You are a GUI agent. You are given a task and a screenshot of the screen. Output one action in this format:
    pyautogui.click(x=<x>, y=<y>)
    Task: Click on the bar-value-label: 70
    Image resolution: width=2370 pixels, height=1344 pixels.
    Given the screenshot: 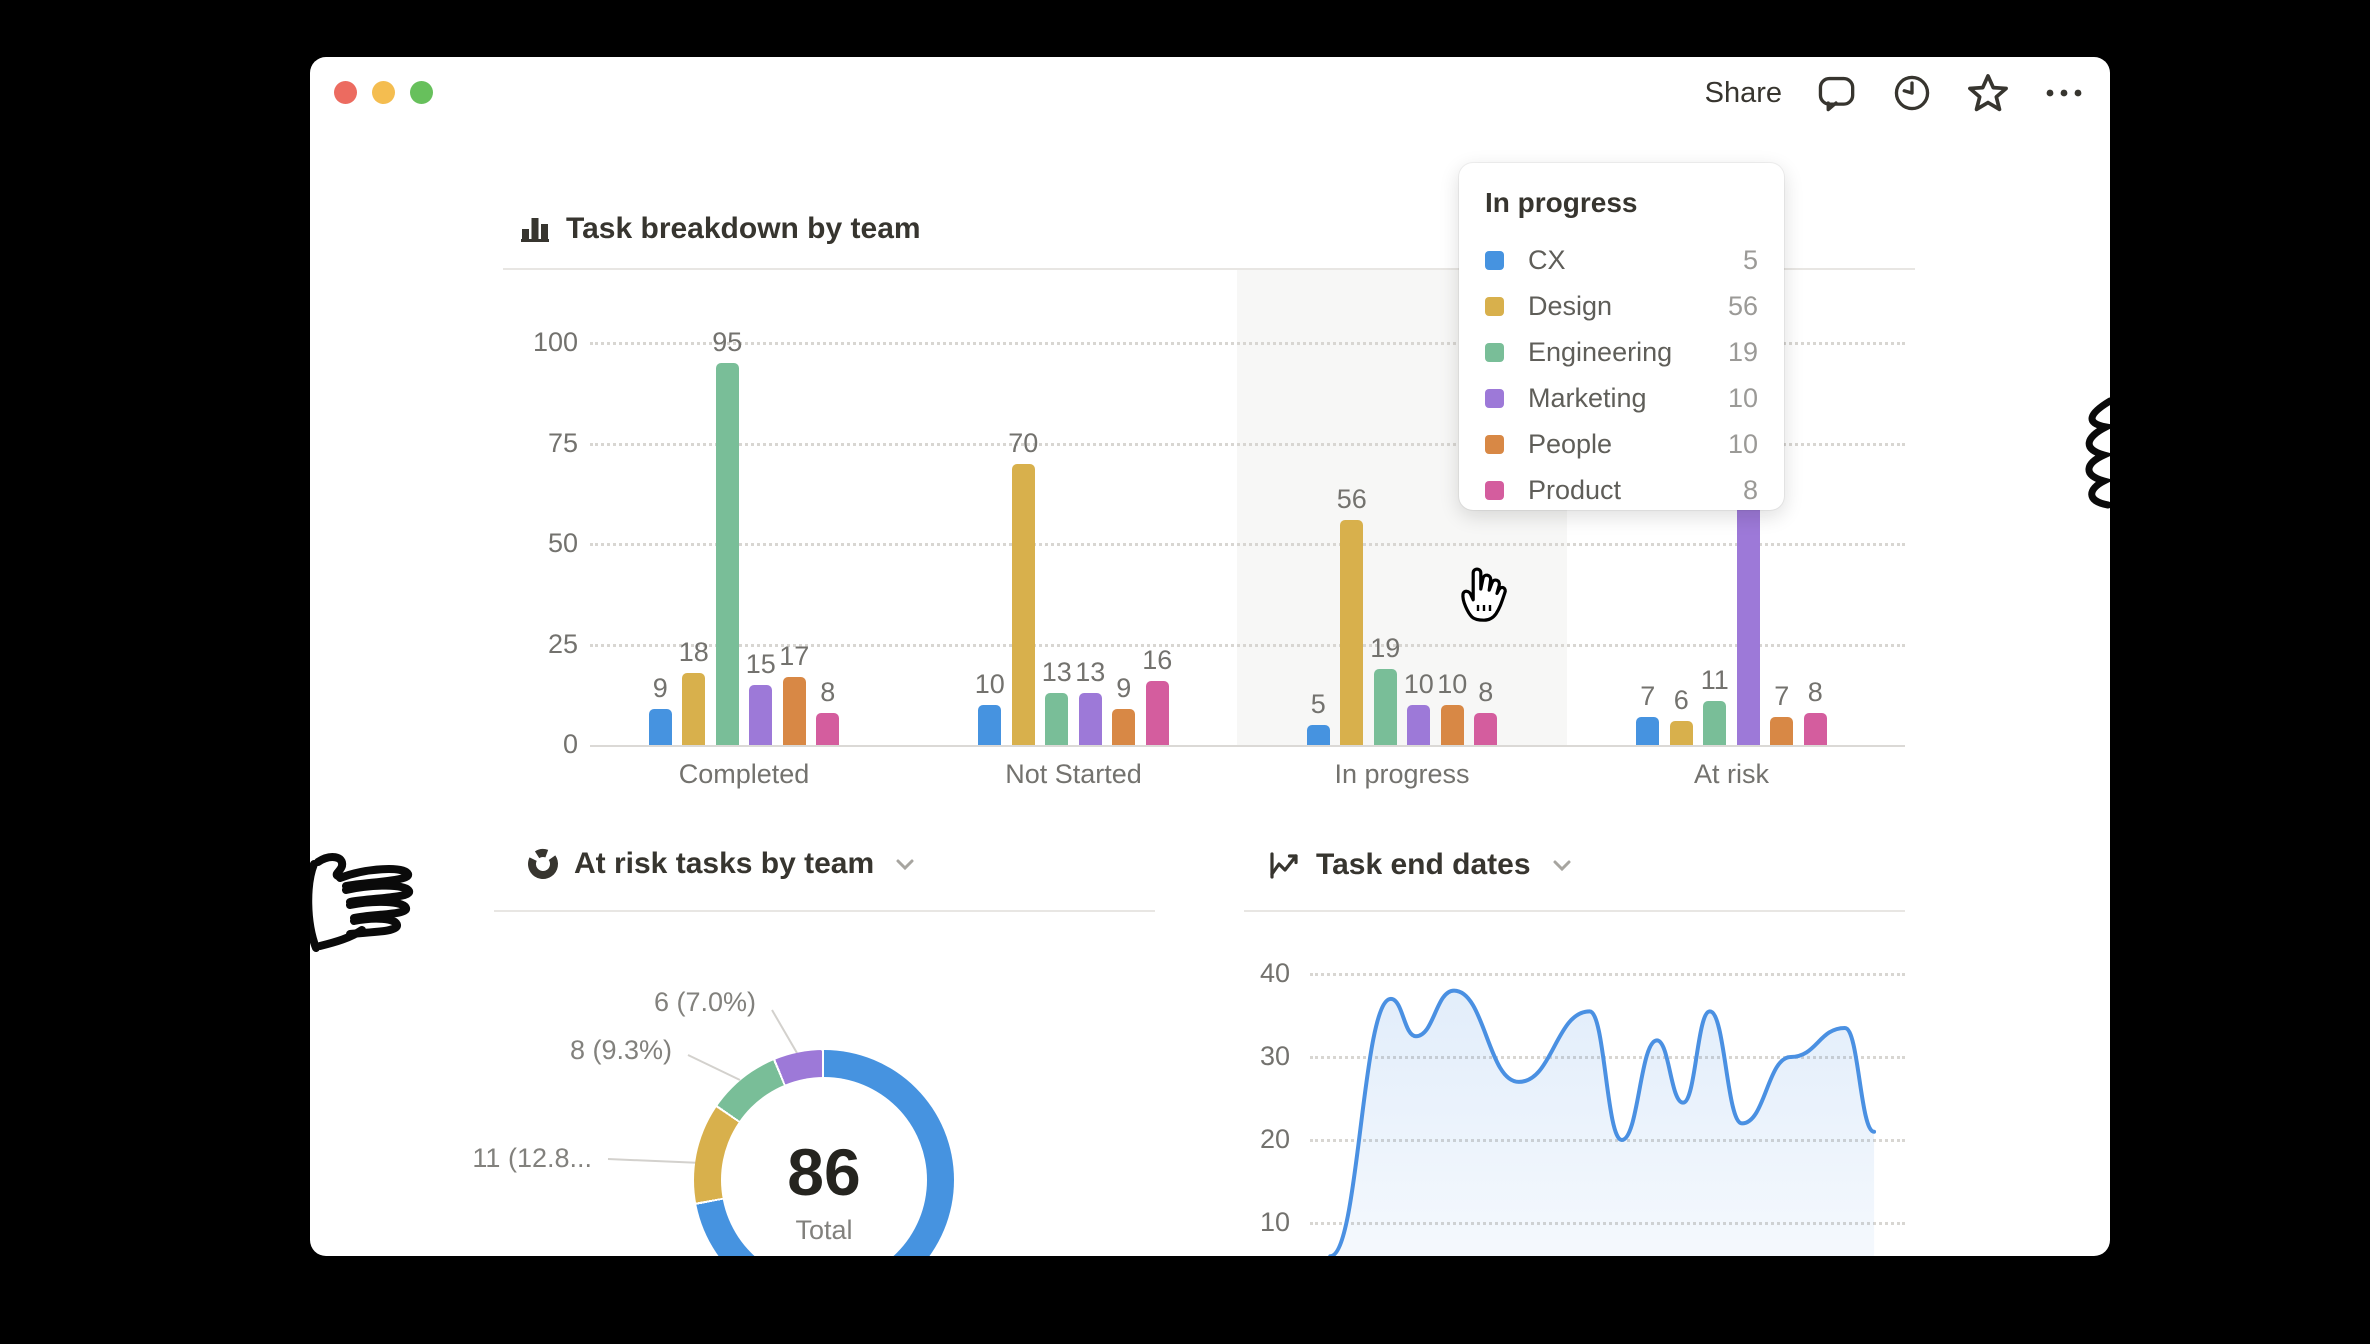 What is the action you would take?
    pyautogui.click(x=1023, y=442)
    